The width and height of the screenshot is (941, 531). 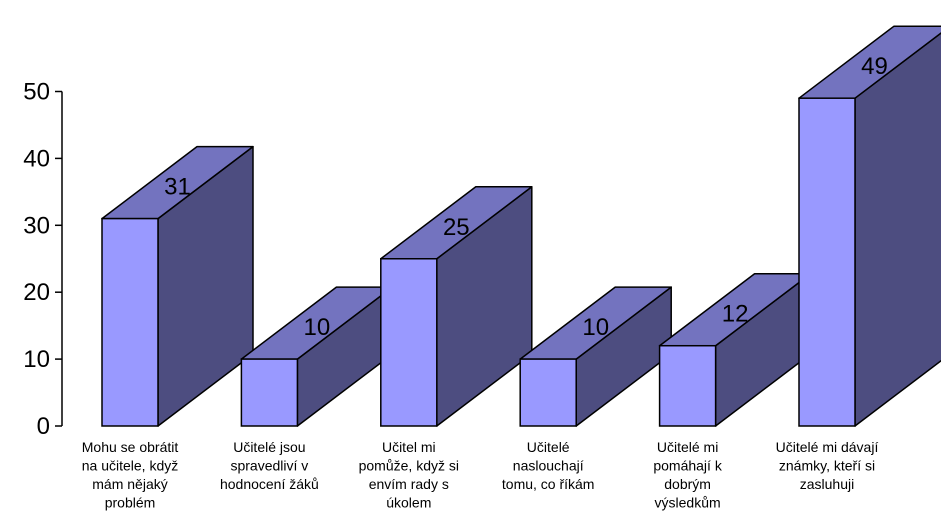 I want to click on category-label-line: Učitelé jsou, so click(x=269, y=447).